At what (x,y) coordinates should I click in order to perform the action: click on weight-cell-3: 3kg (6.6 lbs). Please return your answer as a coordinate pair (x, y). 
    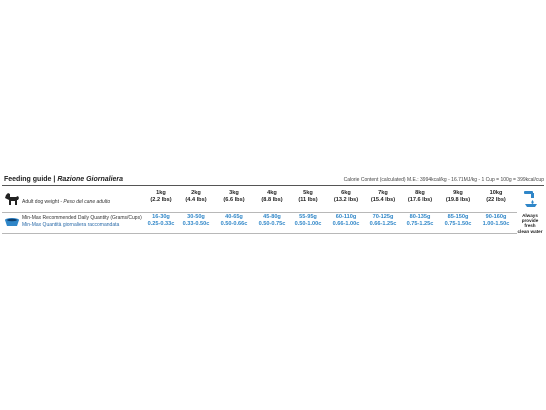
    Looking at the image, I should click on (234, 197).